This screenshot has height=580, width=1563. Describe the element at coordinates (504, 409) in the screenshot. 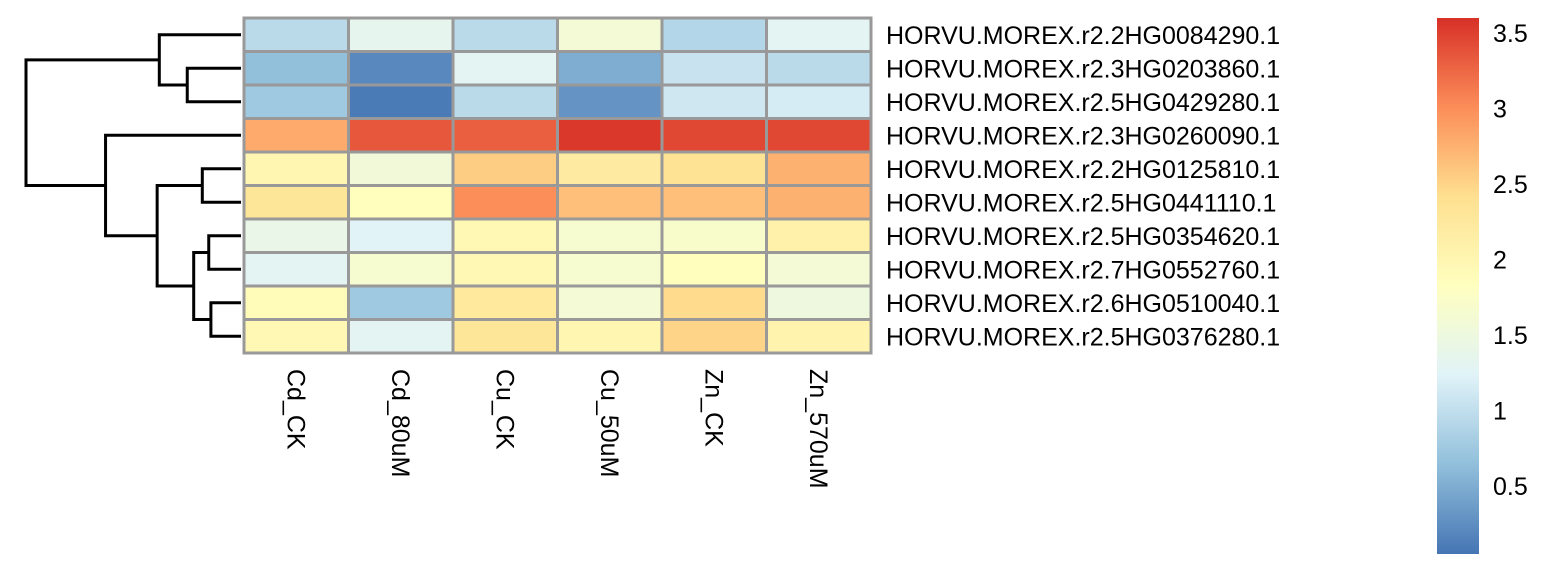

I see `column-label: Cu_CK` at that location.